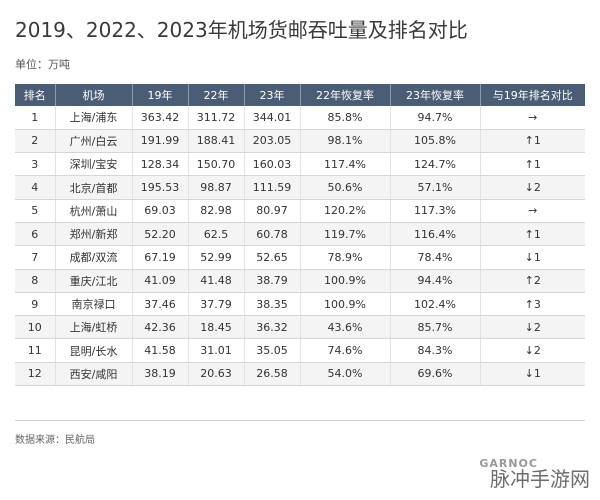 The width and height of the screenshot is (600, 500). Describe the element at coordinates (35, 304) in the screenshot. I see `table-cell: 9` at that location.